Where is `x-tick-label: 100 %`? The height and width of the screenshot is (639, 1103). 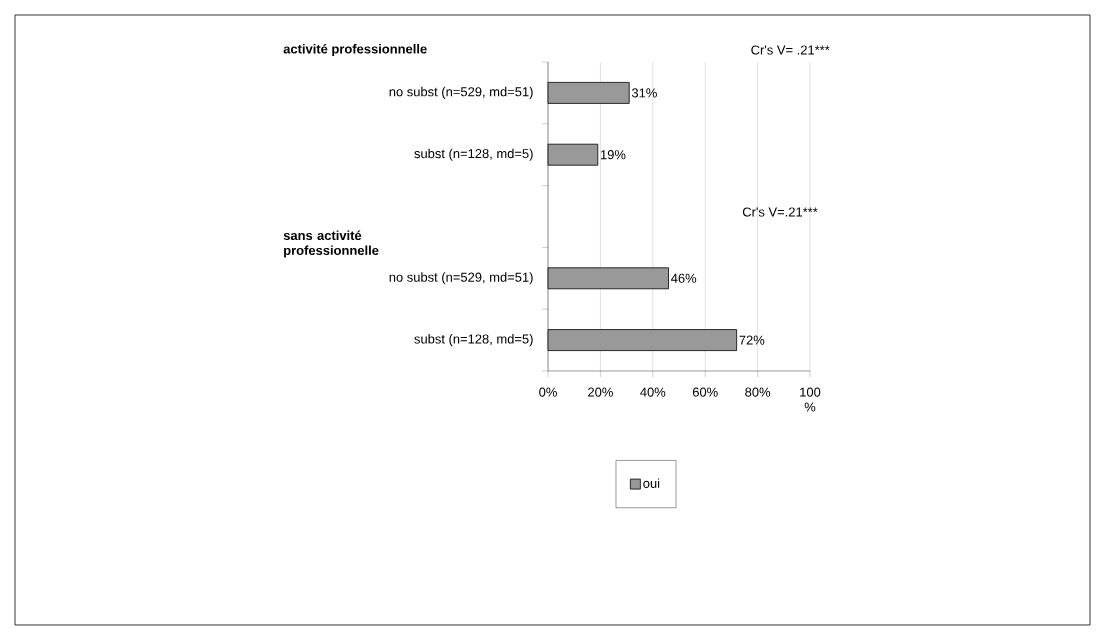
x-tick-label: 100 % is located at coordinates (810, 399).